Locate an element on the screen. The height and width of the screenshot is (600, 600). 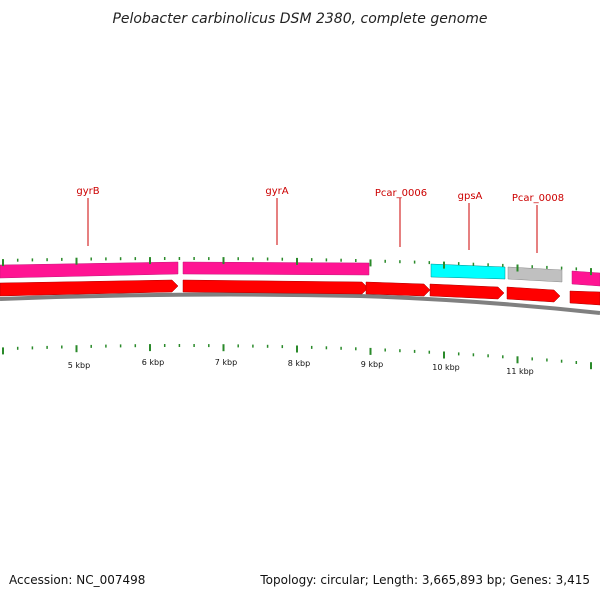
gene-arrow-pcar0008 is located at coordinates (533, 294).